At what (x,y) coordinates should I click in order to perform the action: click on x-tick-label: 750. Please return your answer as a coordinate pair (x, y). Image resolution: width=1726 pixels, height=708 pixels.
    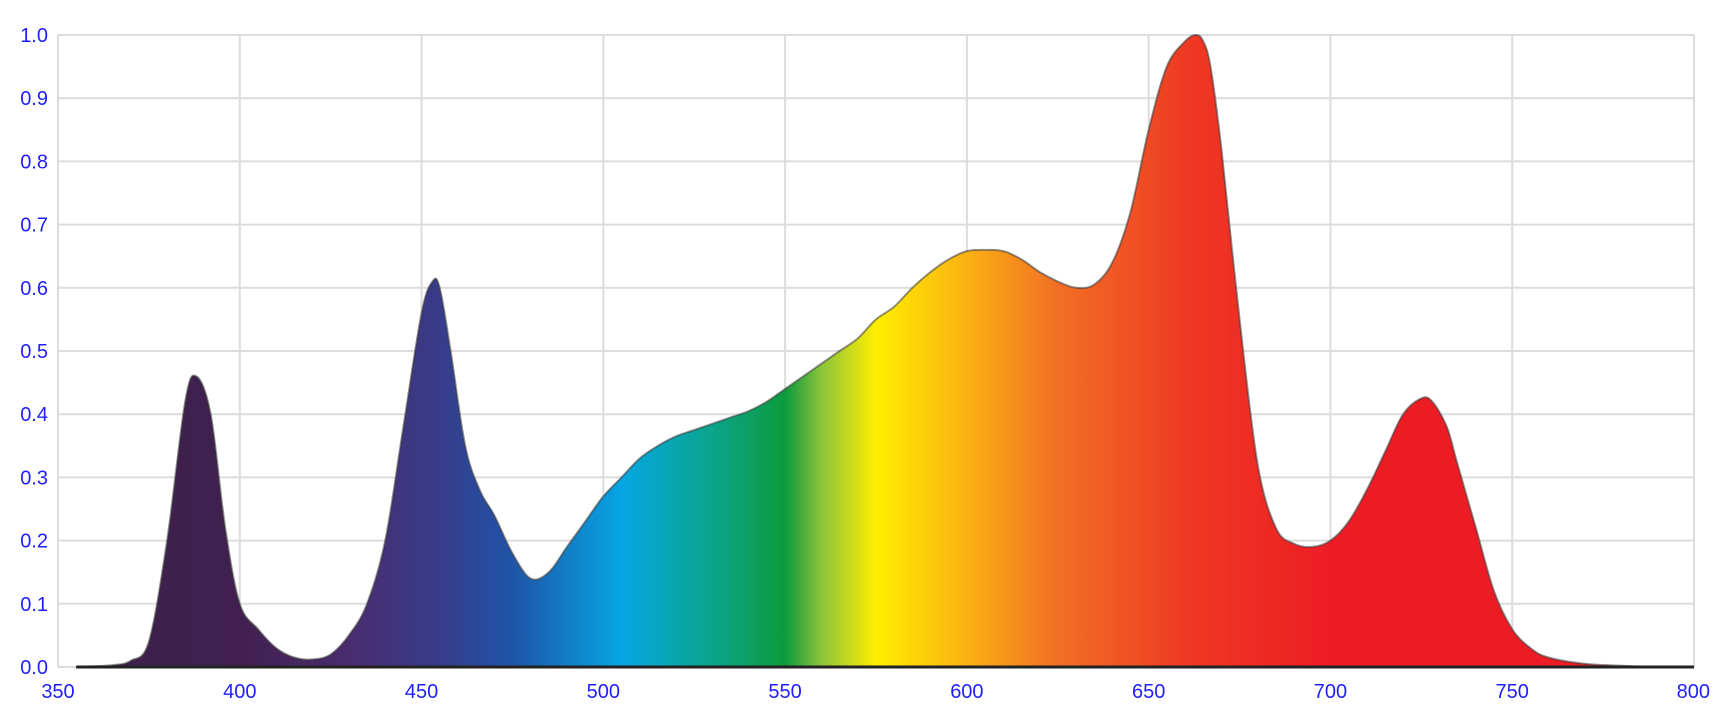
    Looking at the image, I should click on (1512, 692).